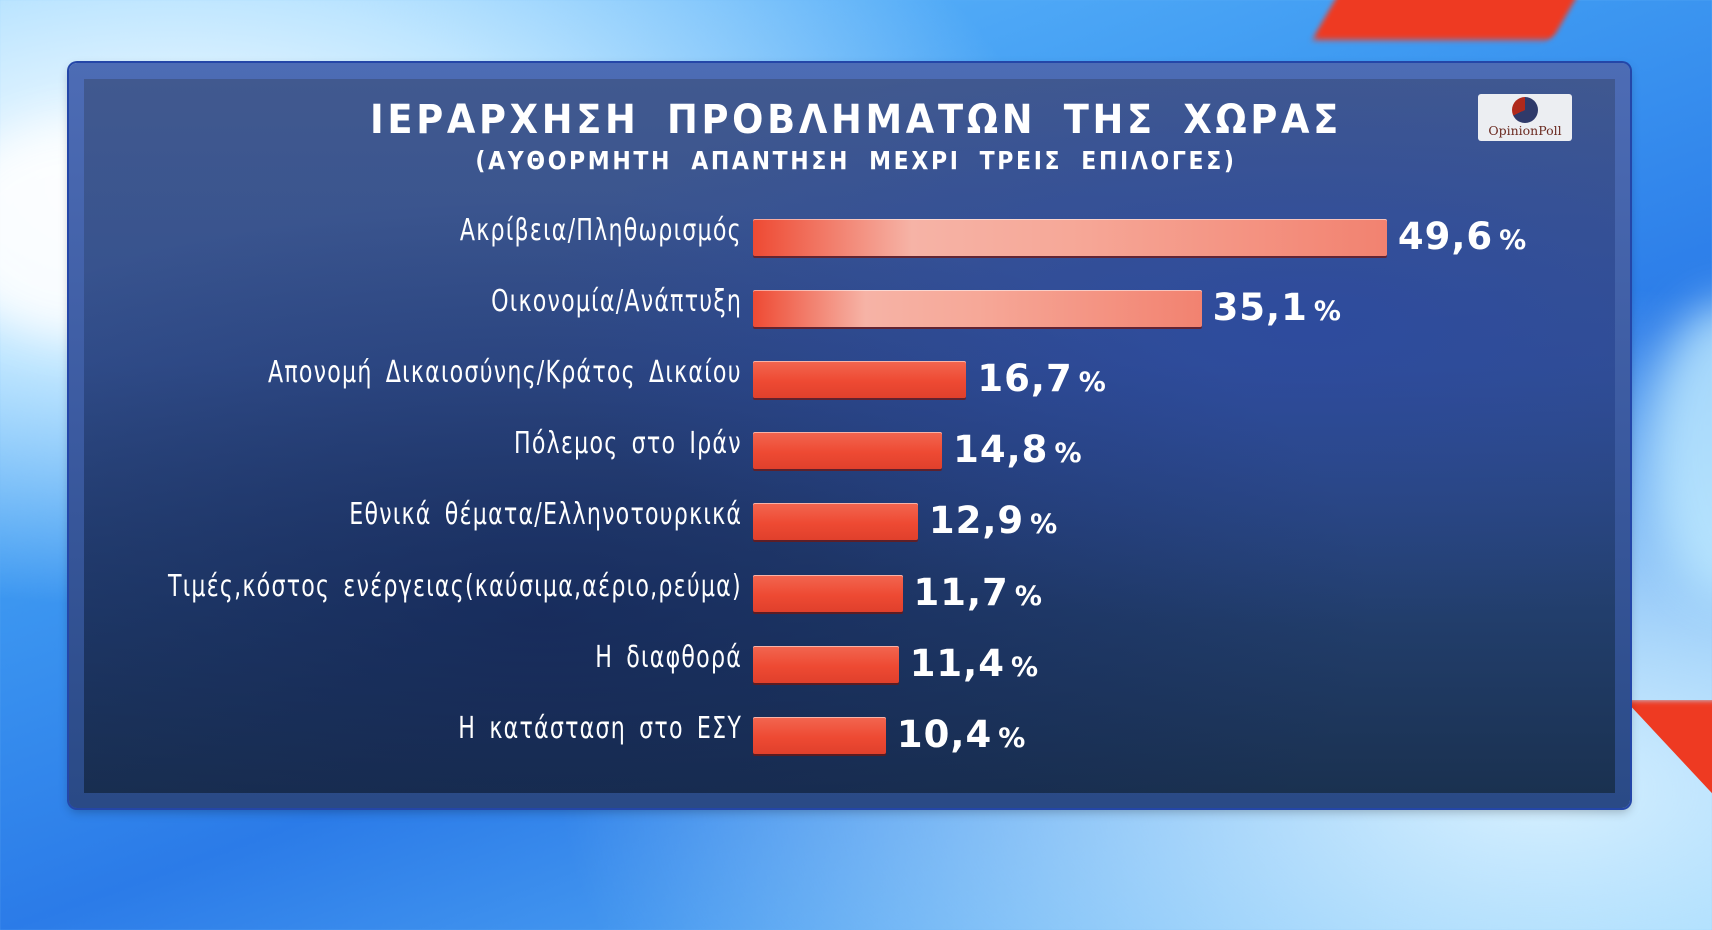  I want to click on bar-value: 10,4%, so click(961, 734).